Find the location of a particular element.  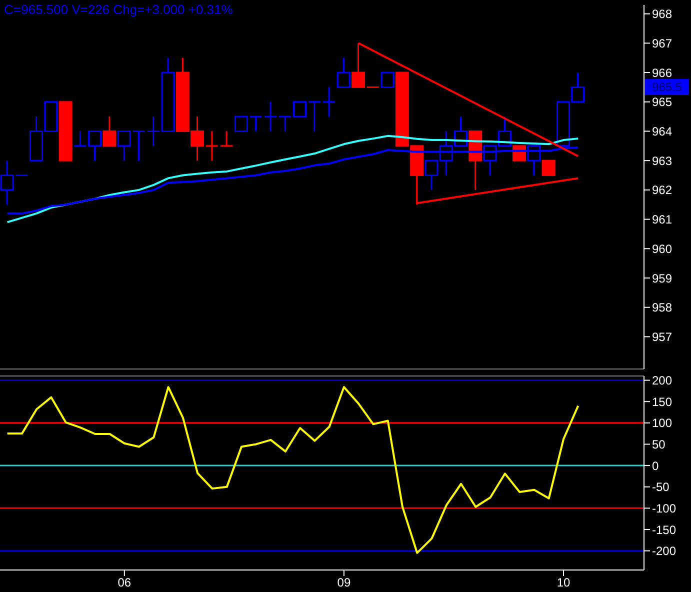

y-tick-label: 968 is located at coordinates (662, 14).